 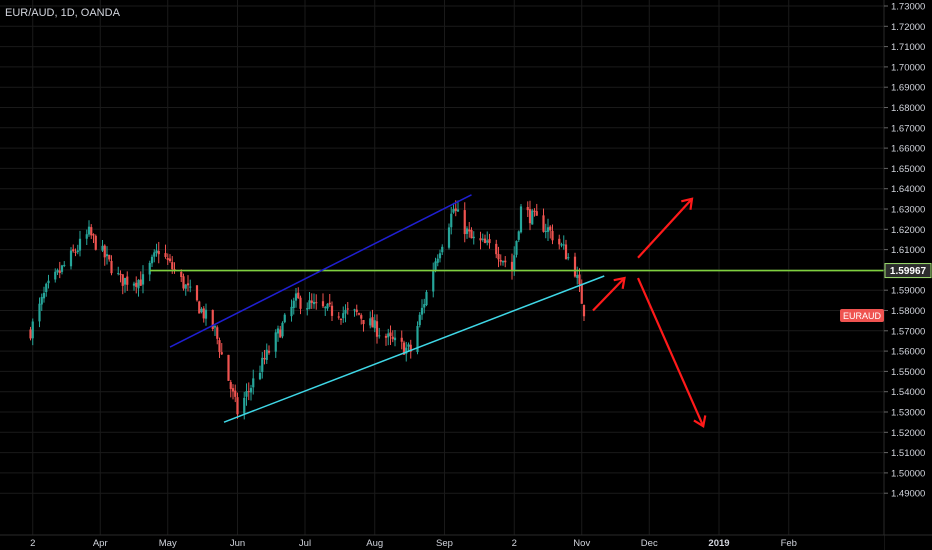 What do you see at coordinates (442, 542) in the screenshot?
I see `time-axis-panel` at bounding box center [442, 542].